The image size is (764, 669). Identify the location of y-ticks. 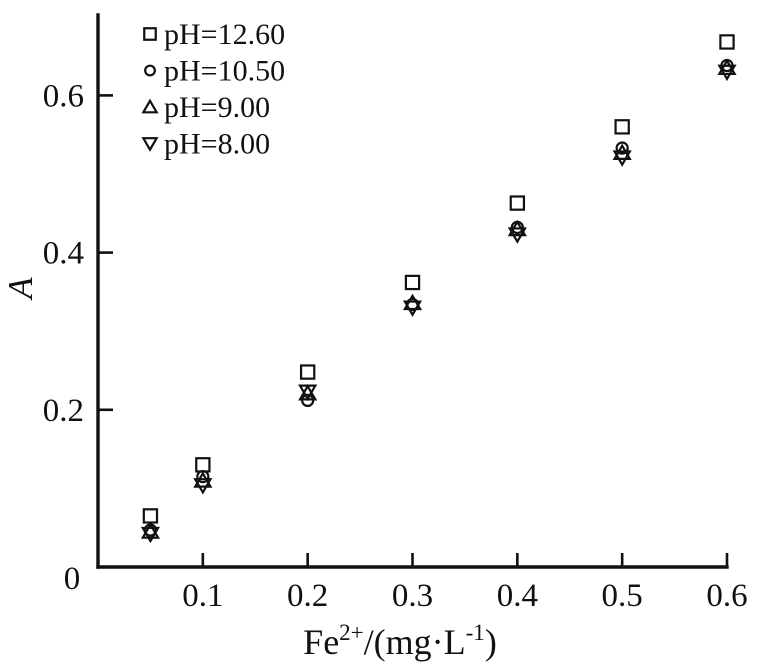
(105, 253).